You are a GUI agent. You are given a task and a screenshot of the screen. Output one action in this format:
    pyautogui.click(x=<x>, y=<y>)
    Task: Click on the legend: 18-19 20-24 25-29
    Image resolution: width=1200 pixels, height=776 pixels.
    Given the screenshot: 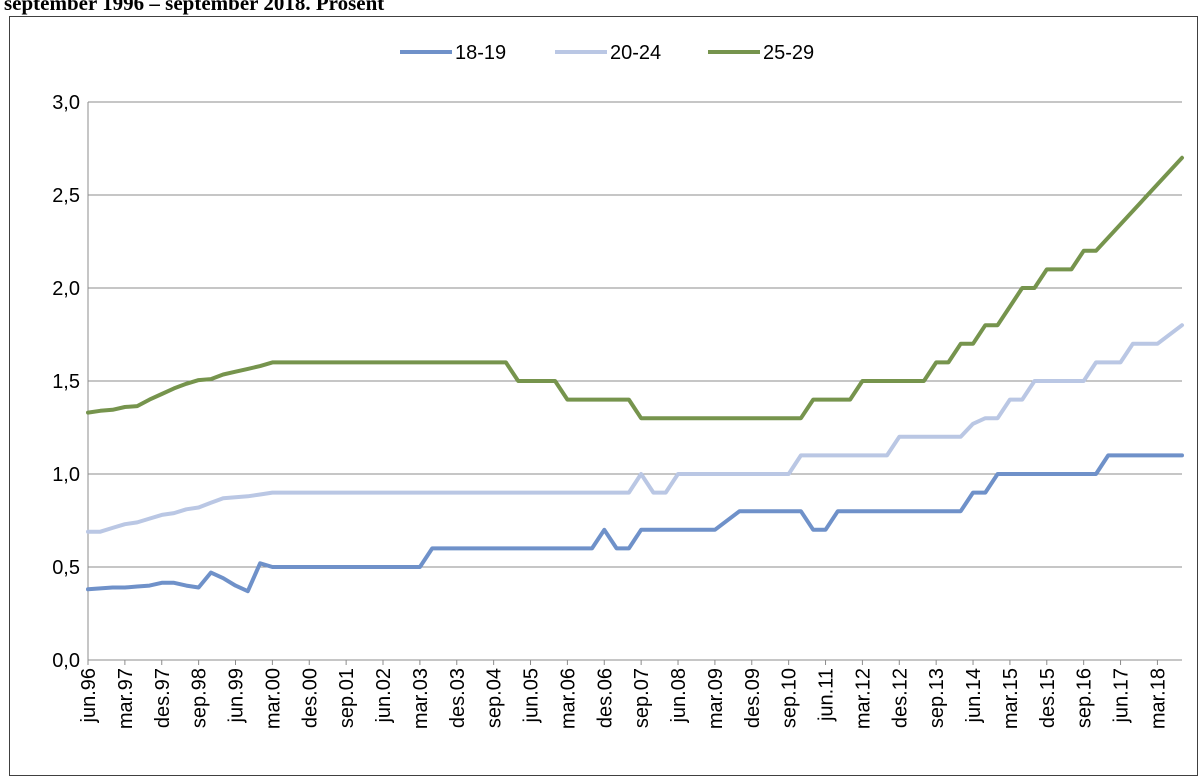 What is the action you would take?
    pyautogui.click(x=607, y=53)
    